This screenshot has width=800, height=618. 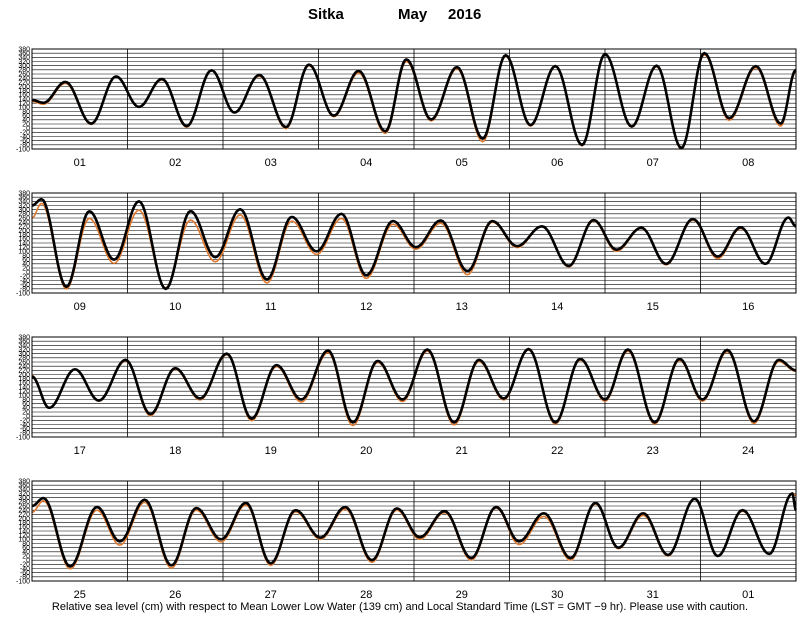 I want to click on x-tick-label: 25, so click(x=80, y=595).